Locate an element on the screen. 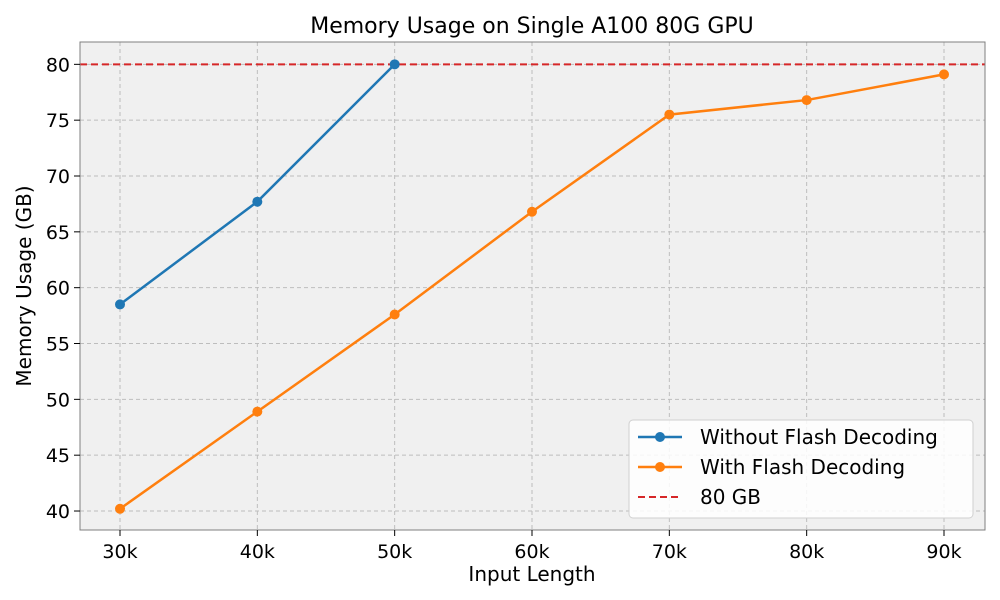 The image size is (1000, 600). y-tick-label: 80 is located at coordinates (58, 65).